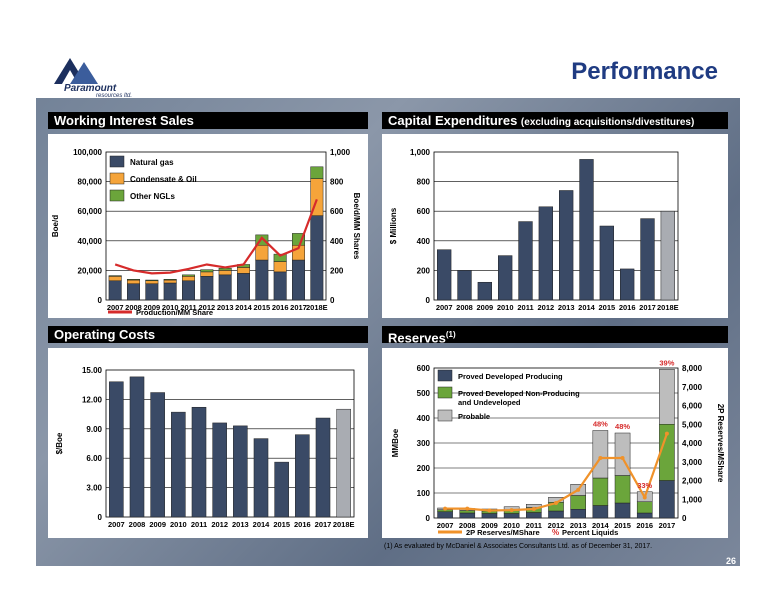 Image resolution: width=776 pixels, height=600 pixels. I want to click on y-tick-label: 600, so click(424, 211).